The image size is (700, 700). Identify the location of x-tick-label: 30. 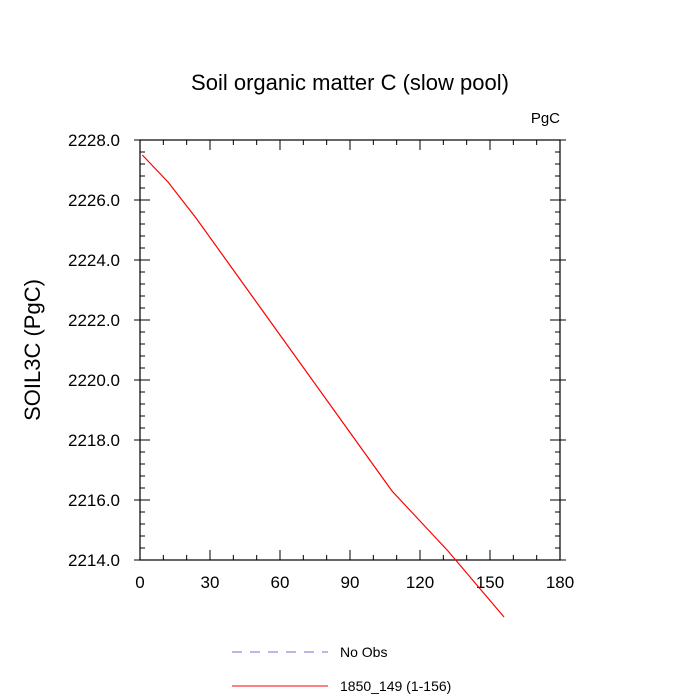
(210, 582).